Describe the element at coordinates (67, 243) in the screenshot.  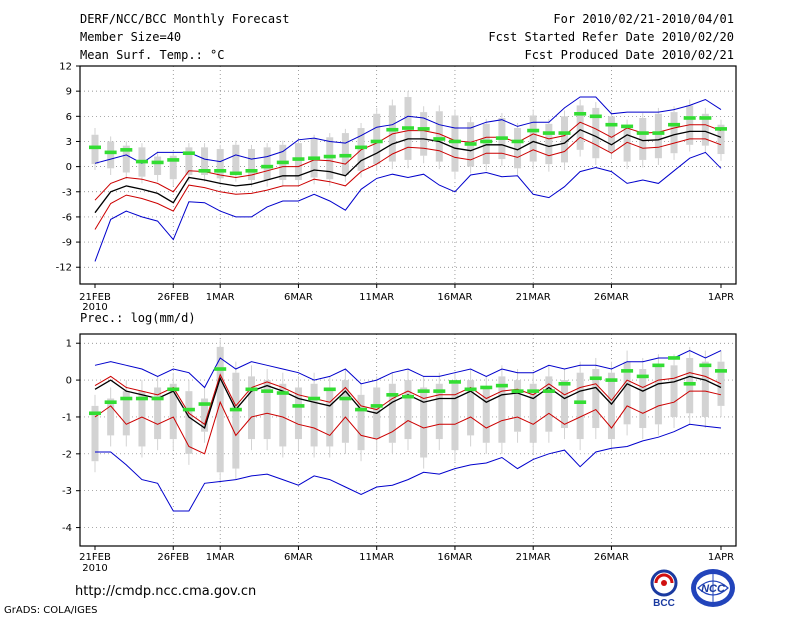
I see `y-tick-label: -9` at that location.